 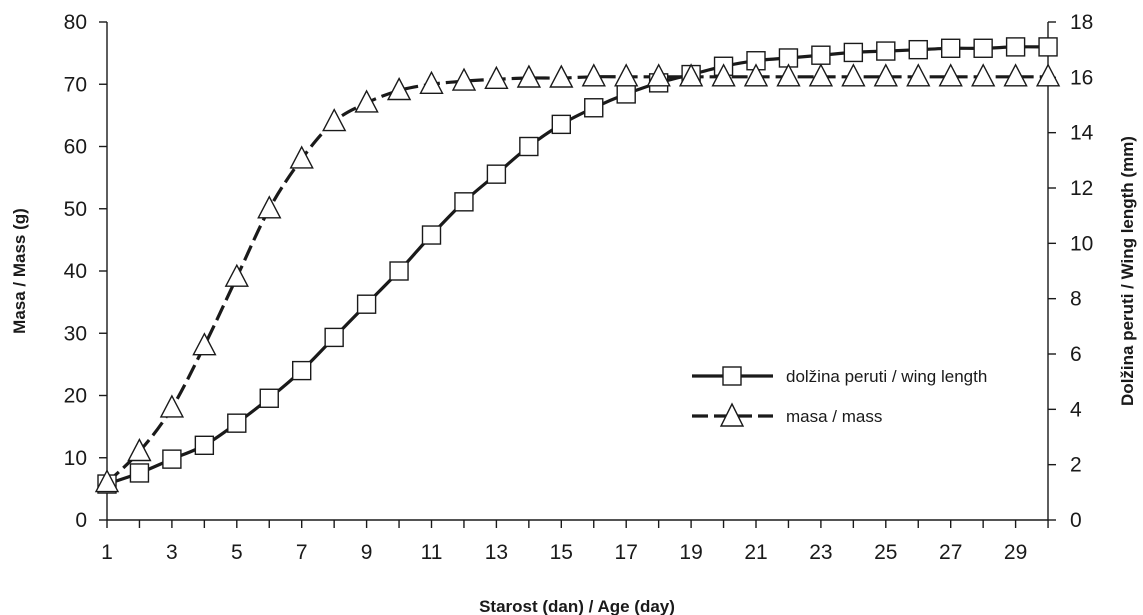 I want to click on left-tick-label: 40, so click(x=75, y=271).